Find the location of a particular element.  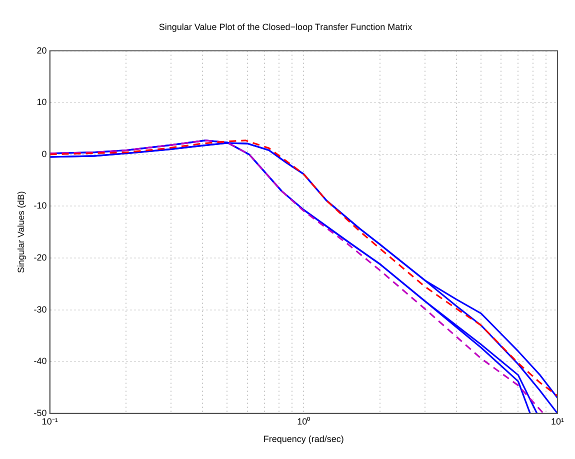

y-tick-label: -30 is located at coordinates (40, 309).